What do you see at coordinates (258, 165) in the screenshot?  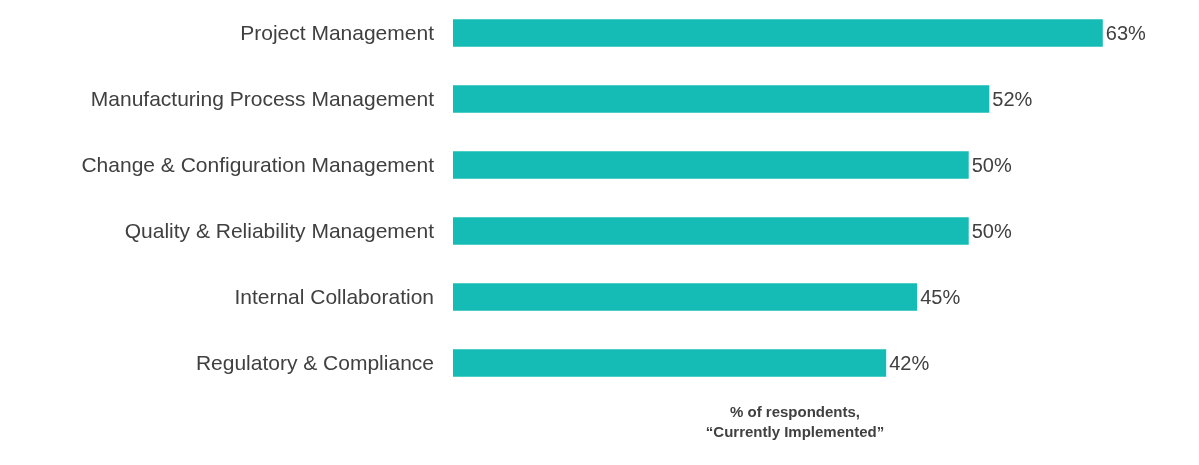 I see `y-tick-label: Change & Configuration Management` at bounding box center [258, 165].